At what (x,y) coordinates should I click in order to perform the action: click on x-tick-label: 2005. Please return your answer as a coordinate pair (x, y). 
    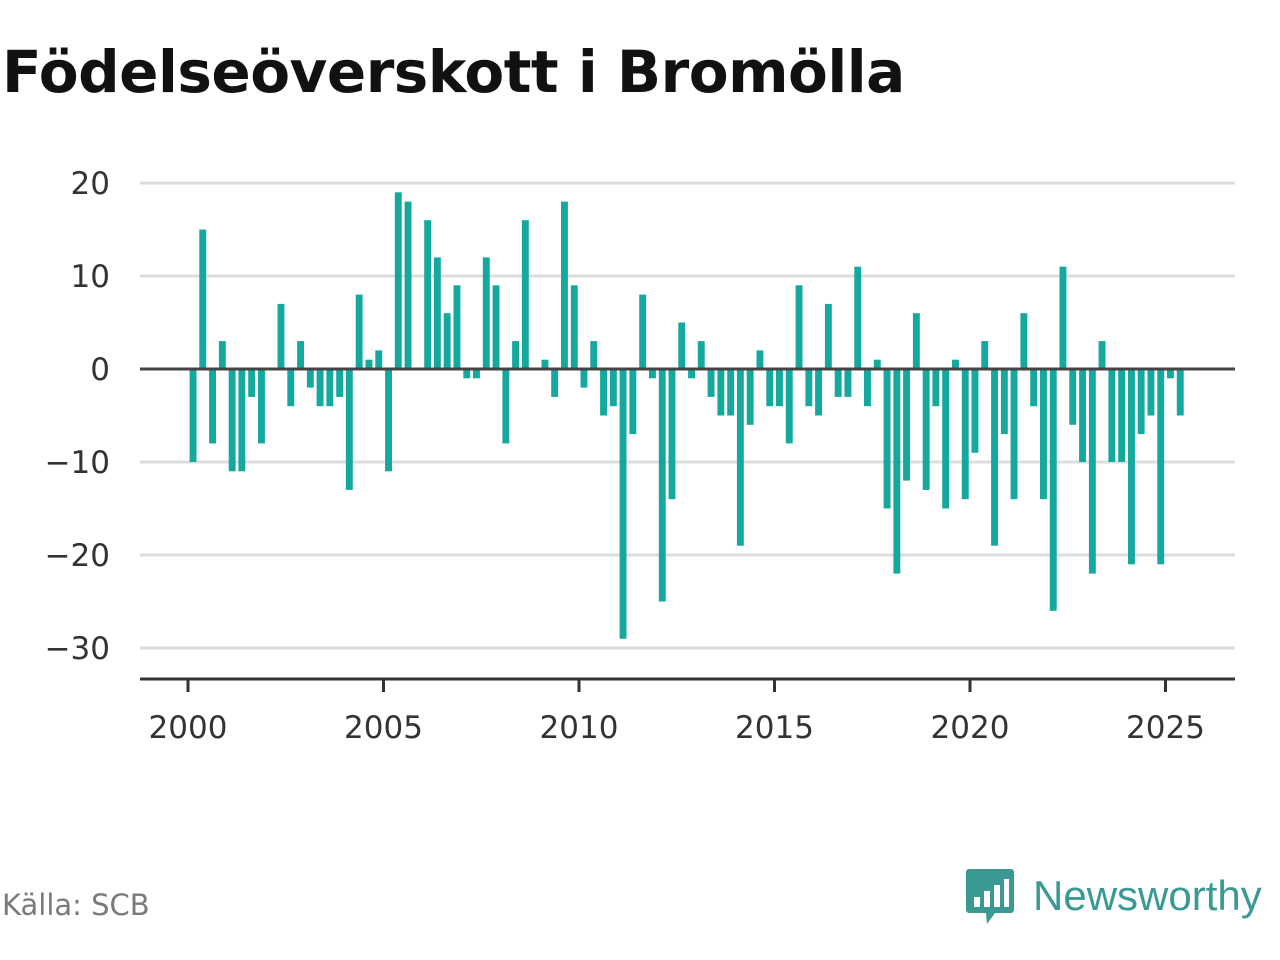
    Looking at the image, I should click on (383, 728).